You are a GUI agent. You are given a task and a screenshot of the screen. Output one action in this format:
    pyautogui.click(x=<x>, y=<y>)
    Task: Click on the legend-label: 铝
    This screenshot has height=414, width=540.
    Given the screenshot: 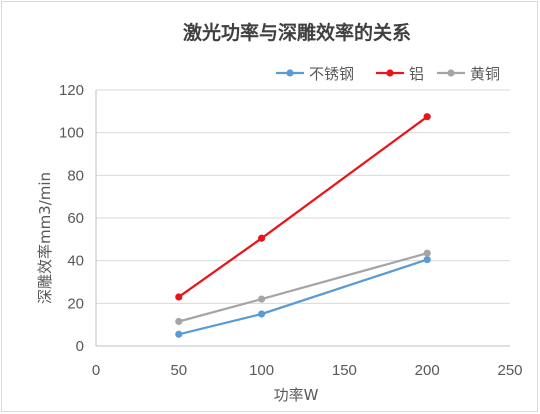 What is the action you would take?
    pyautogui.click(x=416, y=74)
    